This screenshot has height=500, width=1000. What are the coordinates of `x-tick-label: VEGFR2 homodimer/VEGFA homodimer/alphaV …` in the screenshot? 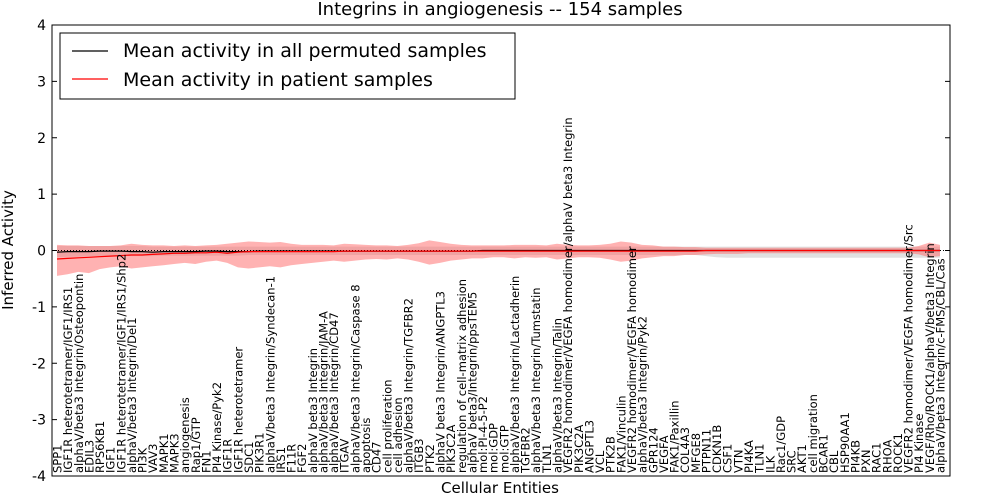 It's located at (568, 295).